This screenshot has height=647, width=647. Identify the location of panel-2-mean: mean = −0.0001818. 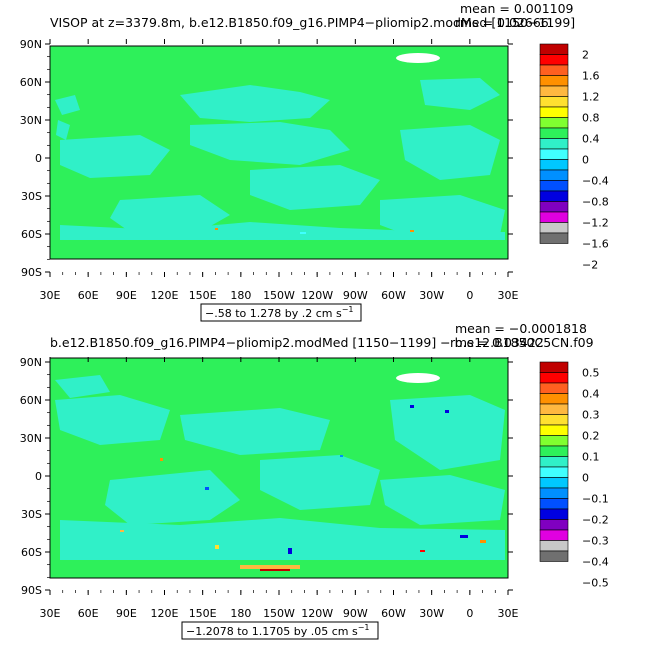
(521, 328).